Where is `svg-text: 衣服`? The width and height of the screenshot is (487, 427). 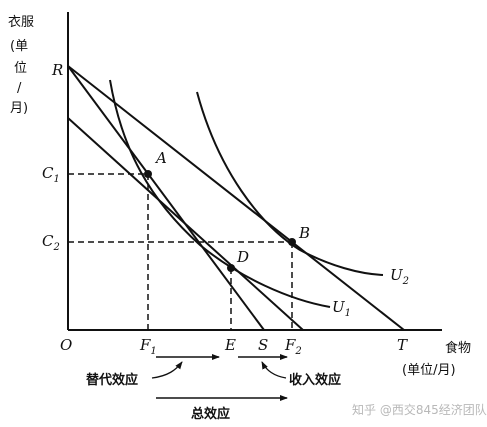
svg-text: 衣服 is located at coordinates (21, 22).